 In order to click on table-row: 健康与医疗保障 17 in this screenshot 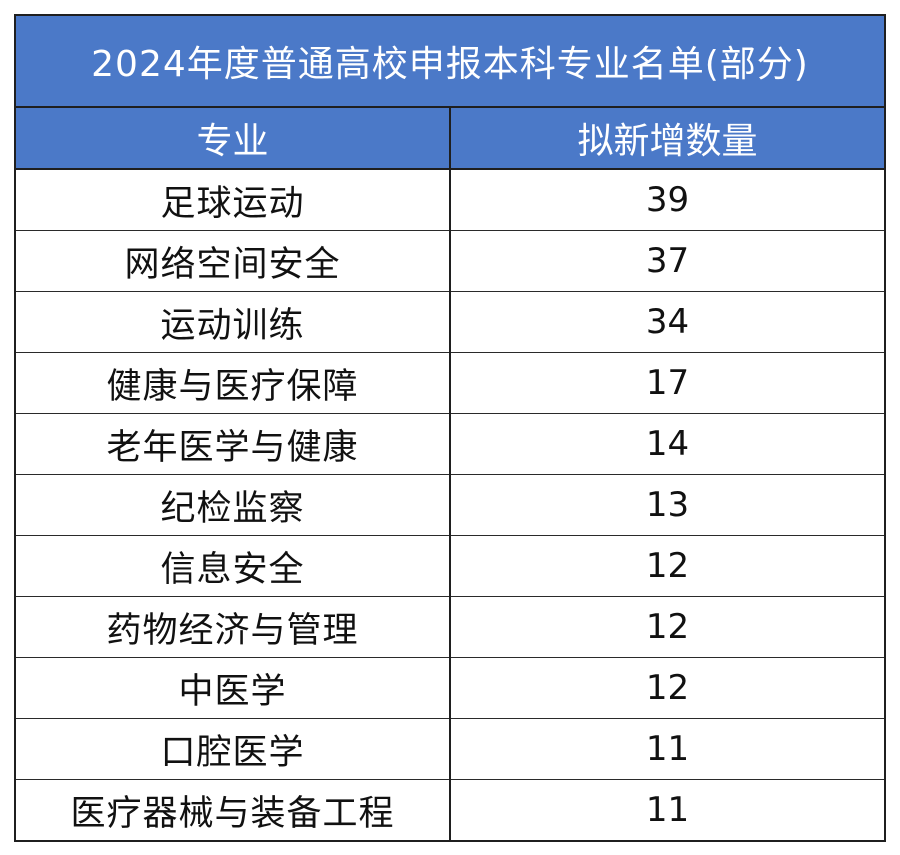, I will do `click(450, 383)`.